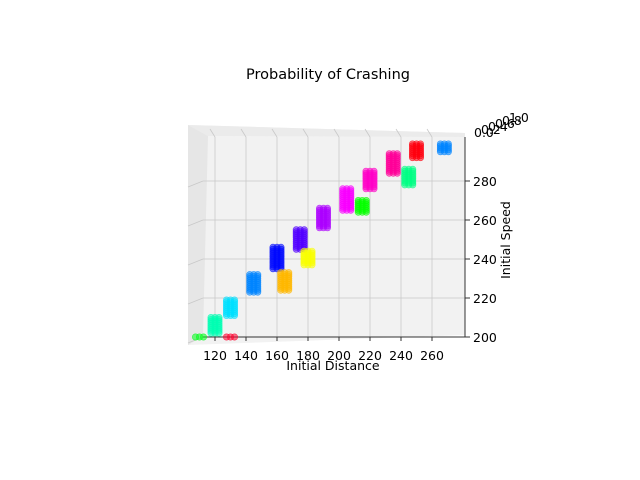 The image size is (640, 480). I want to click on y-axis-ticks: 200 220 240 260 280, so click(481, 259).